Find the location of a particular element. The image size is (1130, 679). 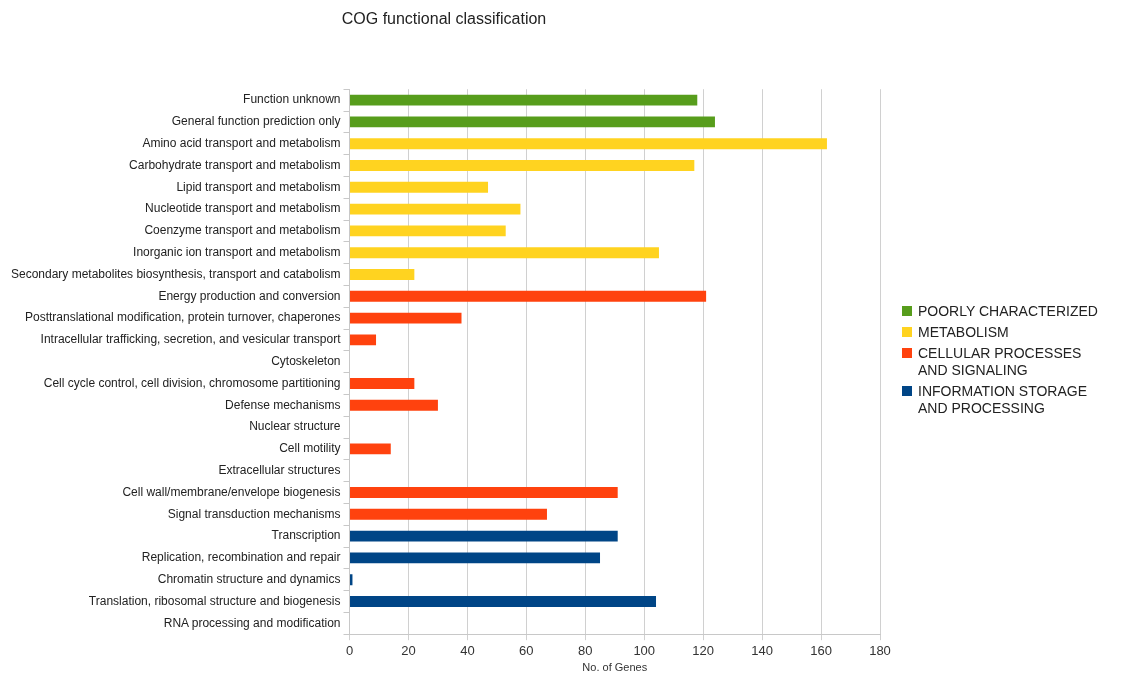

y-tick-label: Cytoskeleton is located at coordinates (306, 361).